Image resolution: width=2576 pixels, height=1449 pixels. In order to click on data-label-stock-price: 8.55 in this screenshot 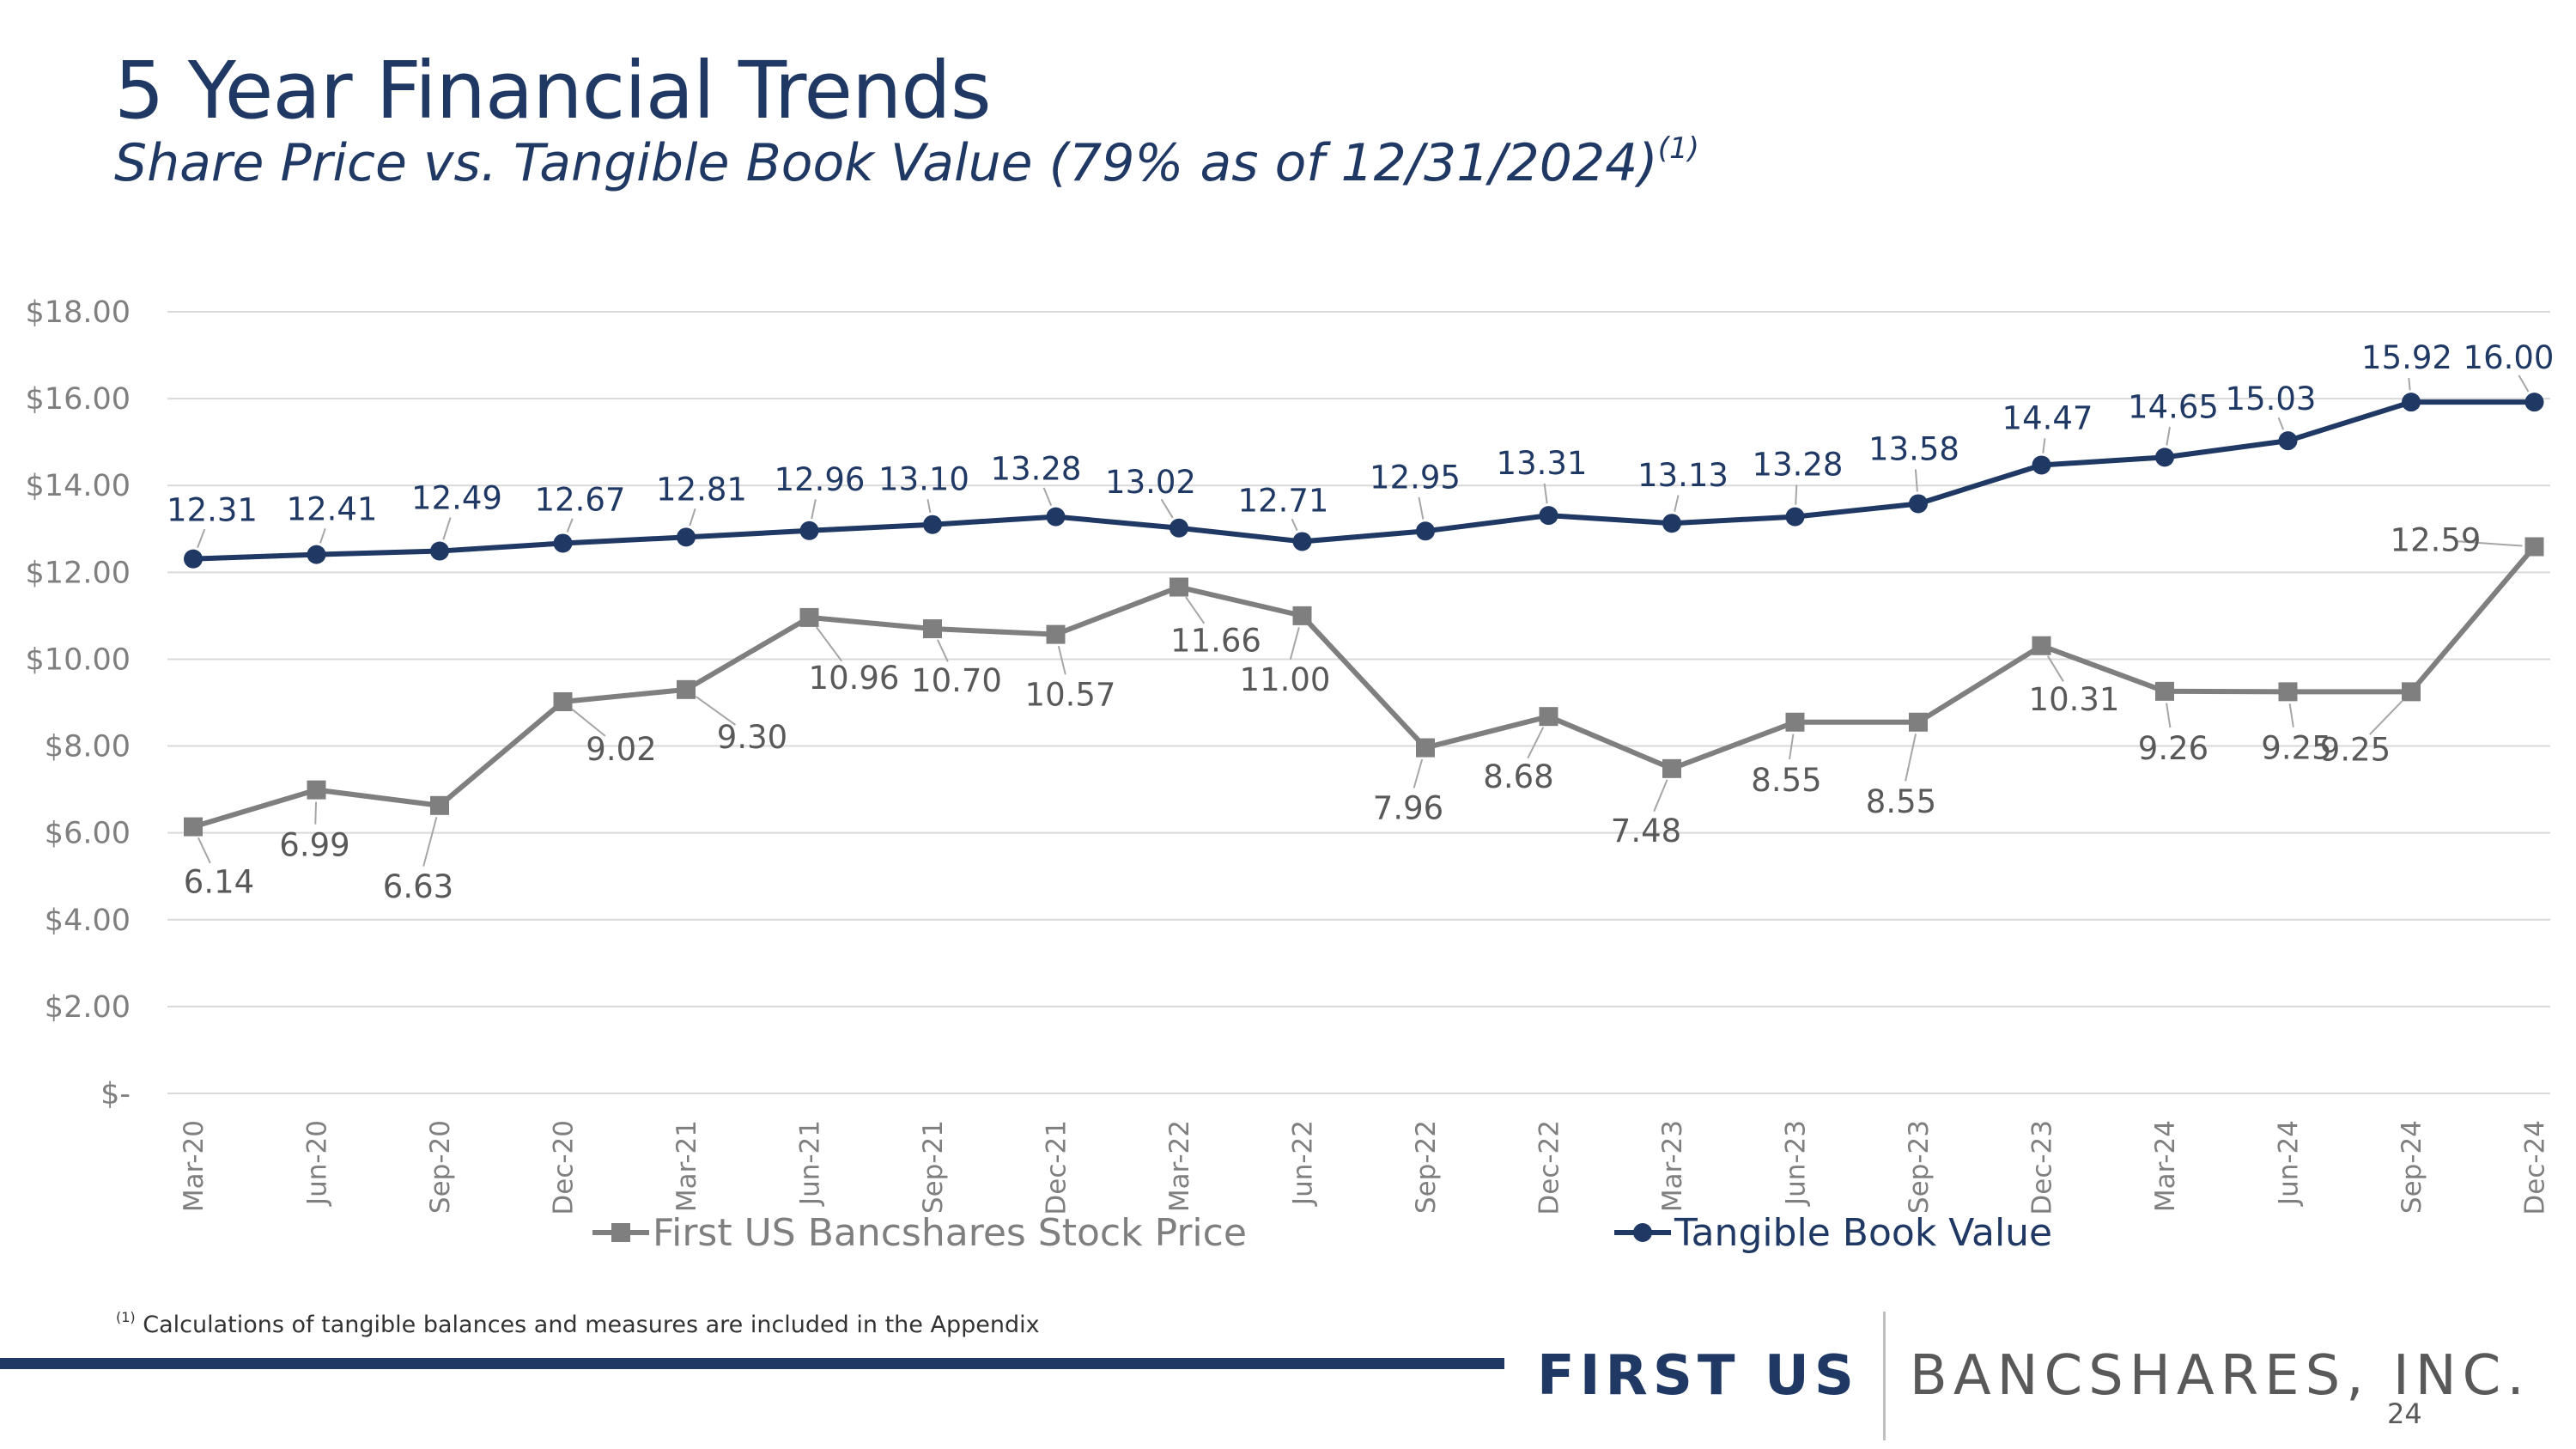, I will do `click(1901, 801)`.